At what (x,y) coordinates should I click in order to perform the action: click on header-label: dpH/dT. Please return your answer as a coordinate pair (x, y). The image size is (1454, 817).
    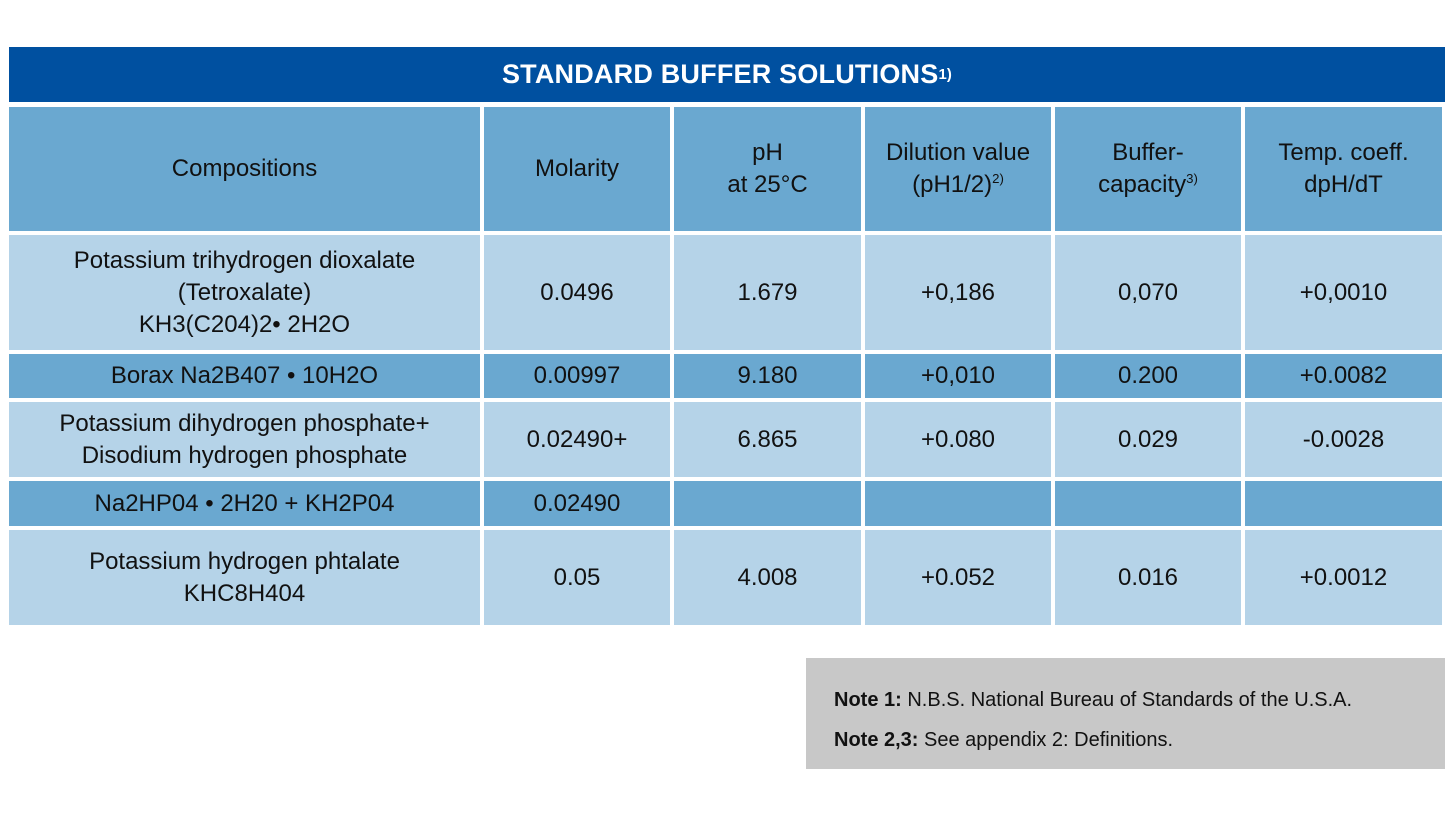
    Looking at the image, I should click on (1343, 184).